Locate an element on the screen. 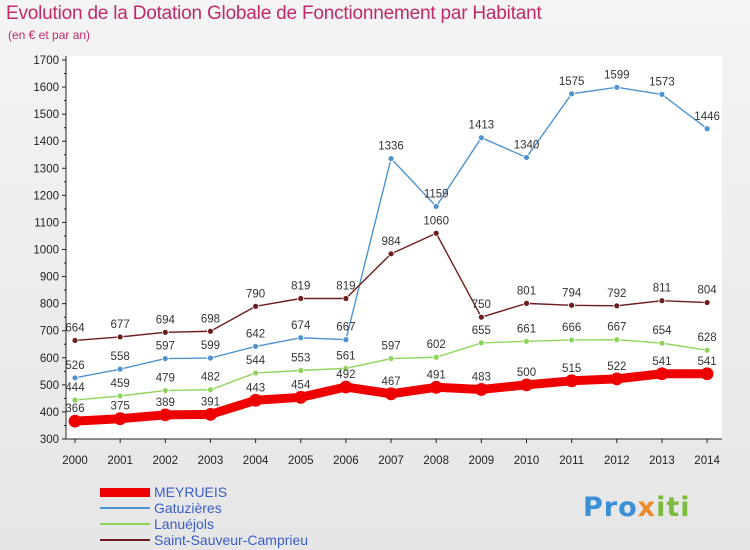 This screenshot has height=550, width=750. legend-item: Gatuzières is located at coordinates (204, 508).